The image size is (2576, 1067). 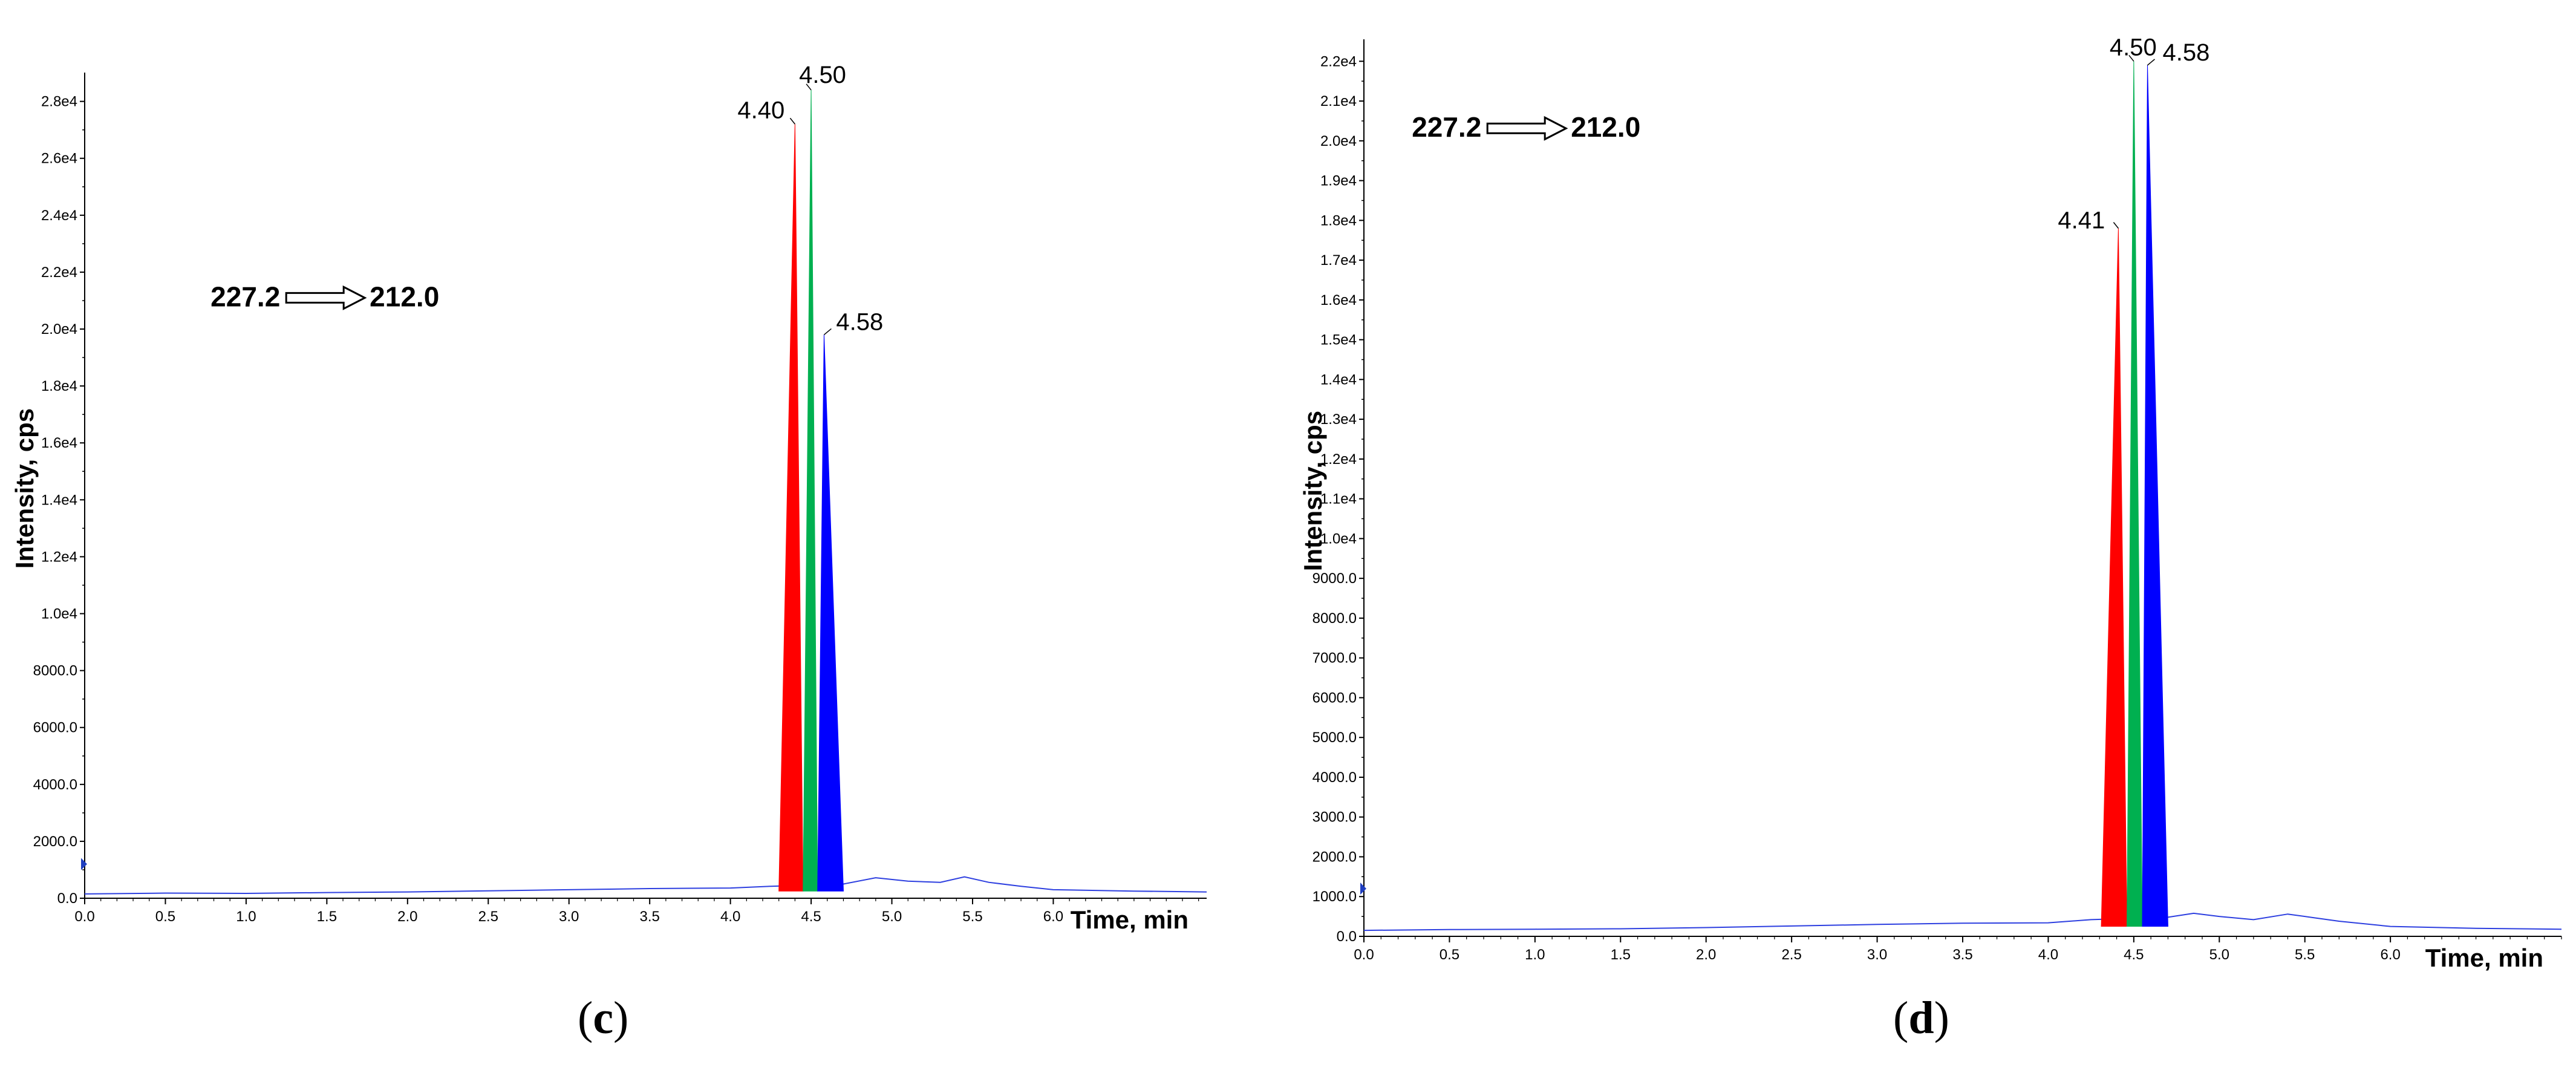 I want to click on caption-c-open: (, so click(x=585, y=1018).